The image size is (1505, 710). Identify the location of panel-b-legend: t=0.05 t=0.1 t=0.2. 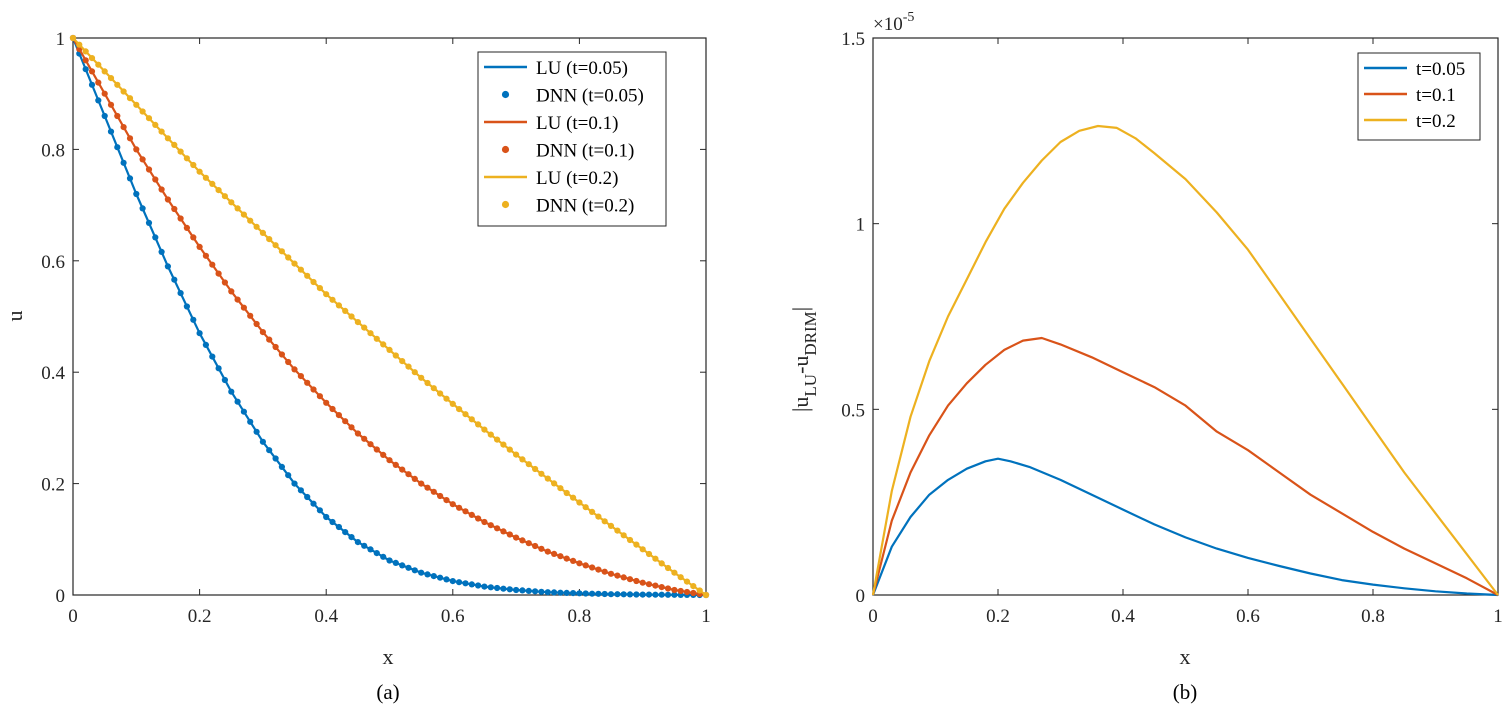
(1419, 96).